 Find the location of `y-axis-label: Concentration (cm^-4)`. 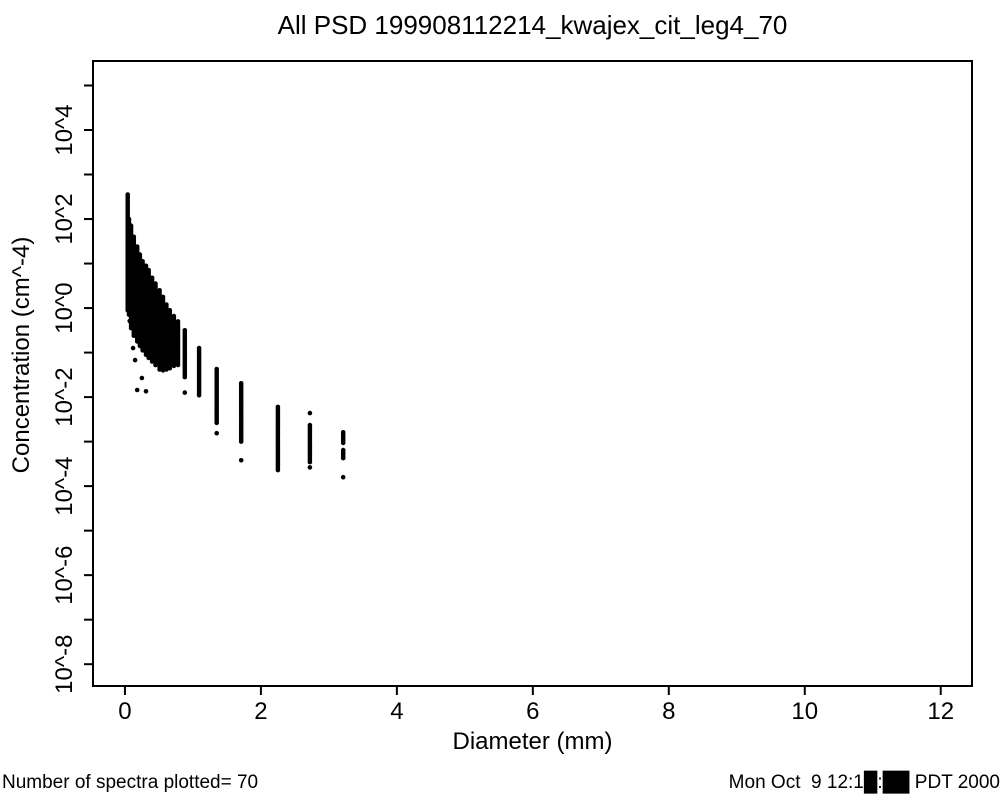

y-axis-label: Concentration (cm^-4) is located at coordinates (21, 355).